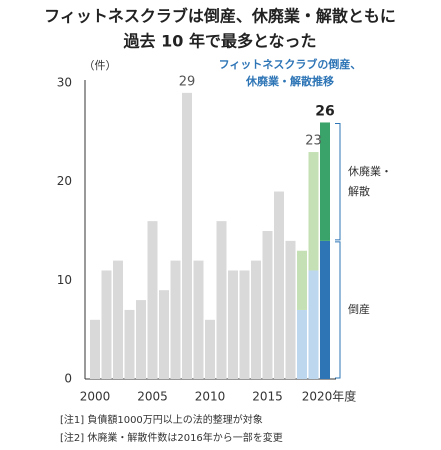 The height and width of the screenshot is (450, 441). Describe the element at coordinates (313, 141) in the screenshot. I see `total-label: 23` at that location.